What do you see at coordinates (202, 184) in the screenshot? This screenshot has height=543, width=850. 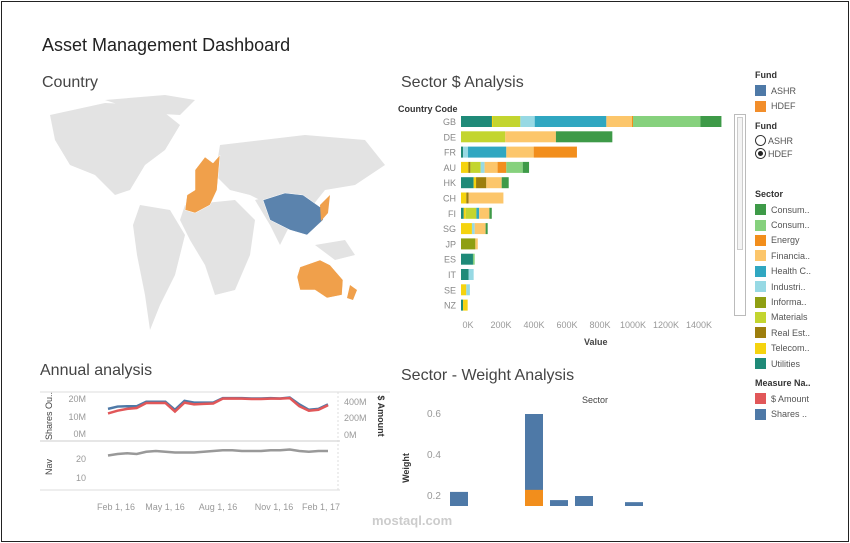 I see `europe-hdef-region` at bounding box center [202, 184].